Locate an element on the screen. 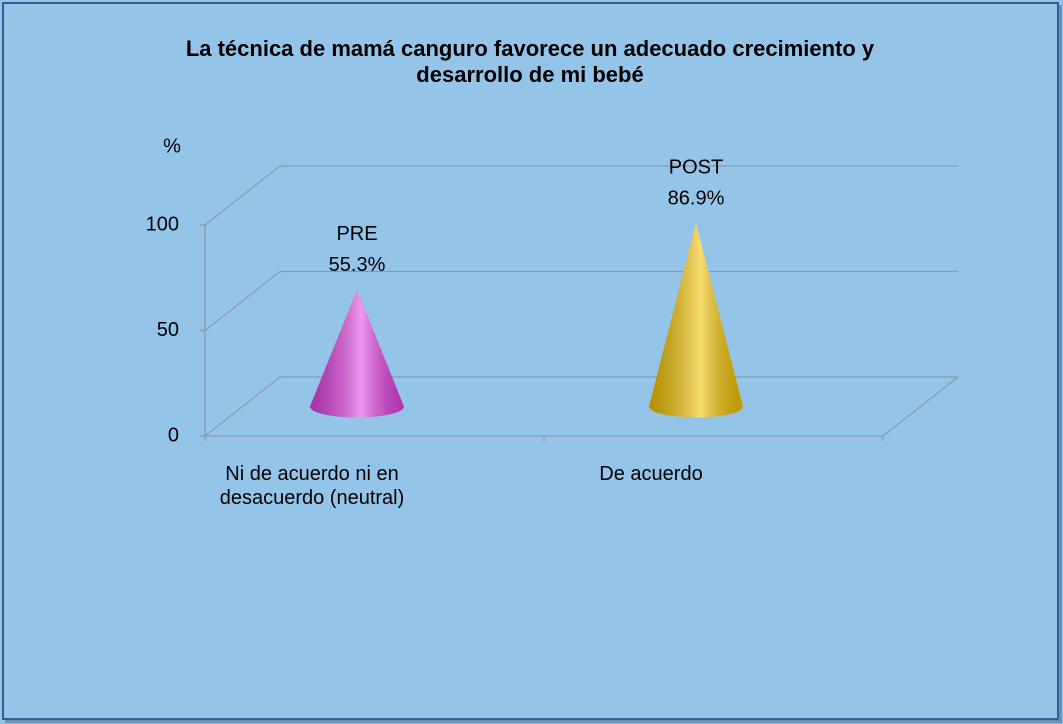 This screenshot has height=724, width=1063. x-tick-label: De acuerdo is located at coordinates (651, 474).